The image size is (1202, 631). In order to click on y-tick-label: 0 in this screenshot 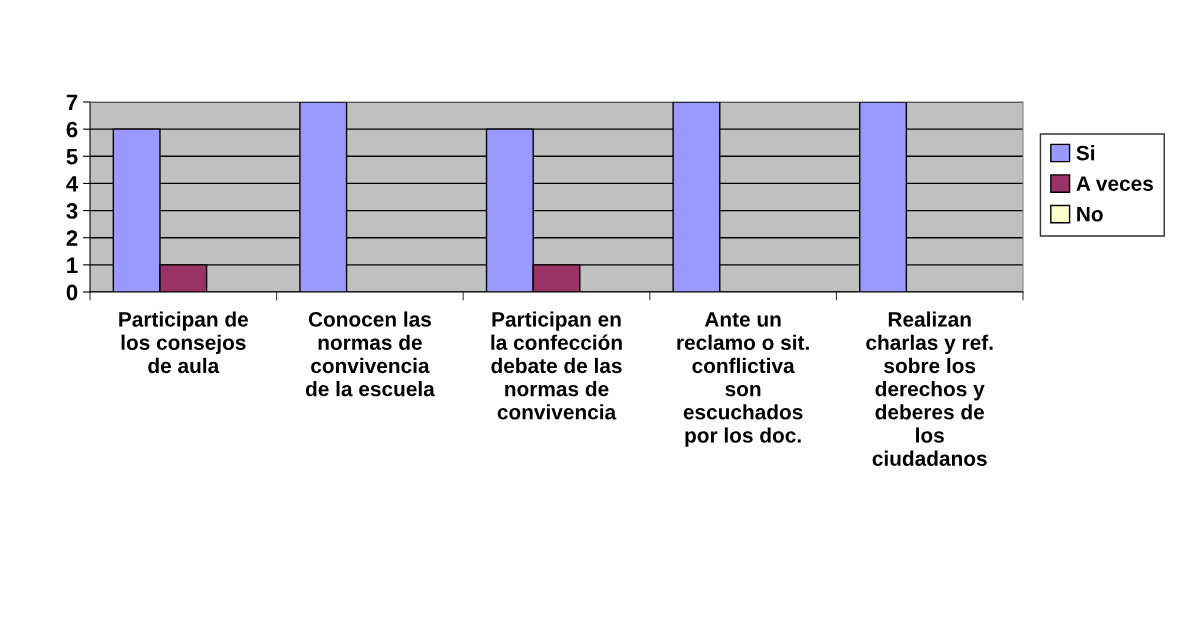, I will do `click(72, 292)`.